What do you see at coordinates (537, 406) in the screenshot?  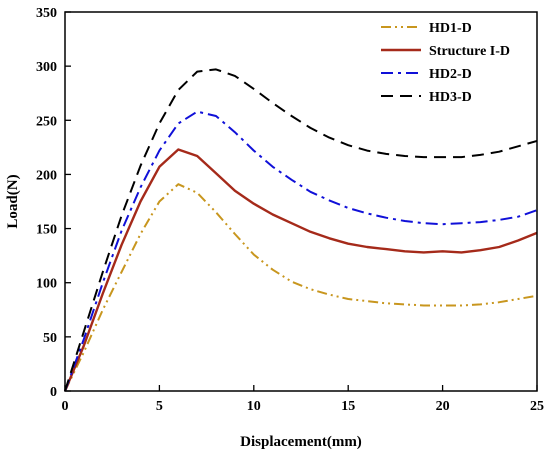 I see `x-tick-label: 25` at bounding box center [537, 406].